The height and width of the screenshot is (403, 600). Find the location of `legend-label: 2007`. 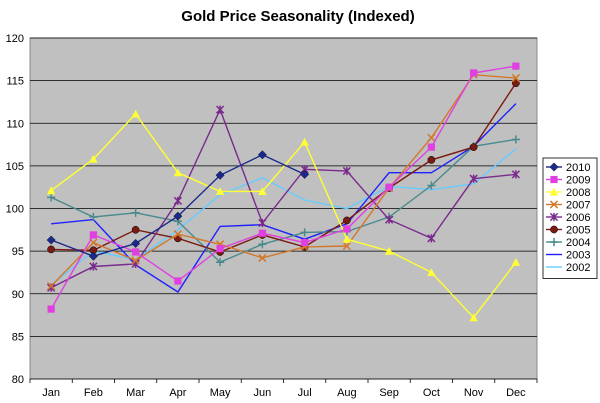

legend-label: 2007 is located at coordinates (578, 206).